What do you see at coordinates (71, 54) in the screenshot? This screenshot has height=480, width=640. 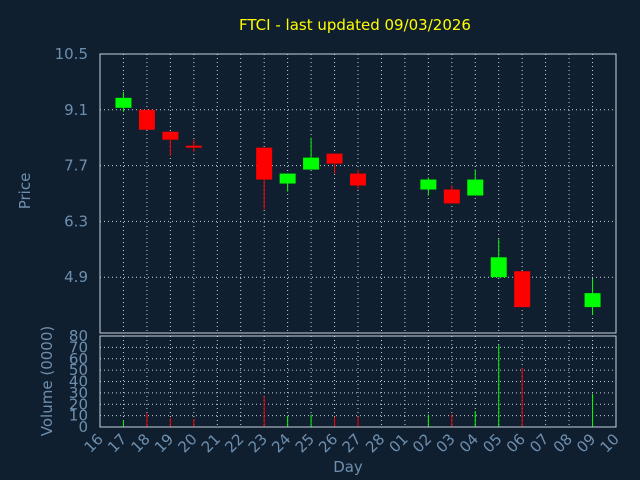 I see `price-tick-label: 10.5` at bounding box center [71, 54].